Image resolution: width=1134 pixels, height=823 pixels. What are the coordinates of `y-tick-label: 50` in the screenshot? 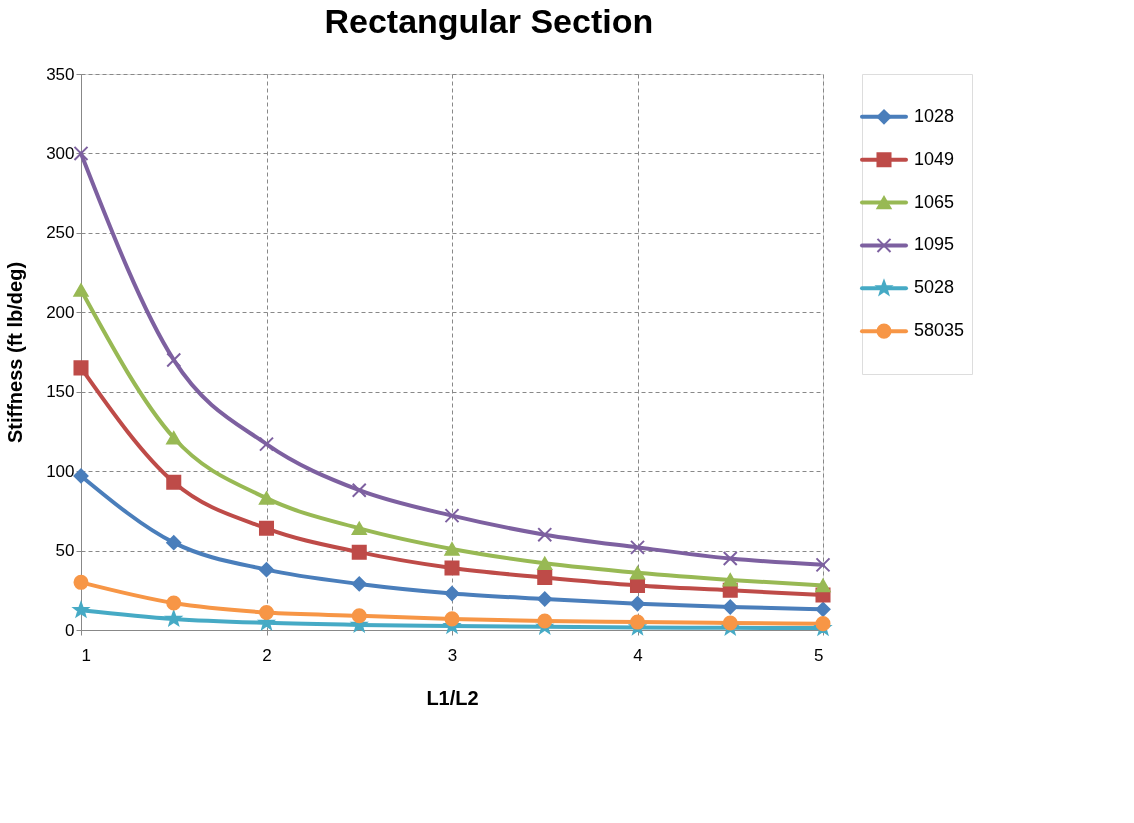 It's located at (65, 551).